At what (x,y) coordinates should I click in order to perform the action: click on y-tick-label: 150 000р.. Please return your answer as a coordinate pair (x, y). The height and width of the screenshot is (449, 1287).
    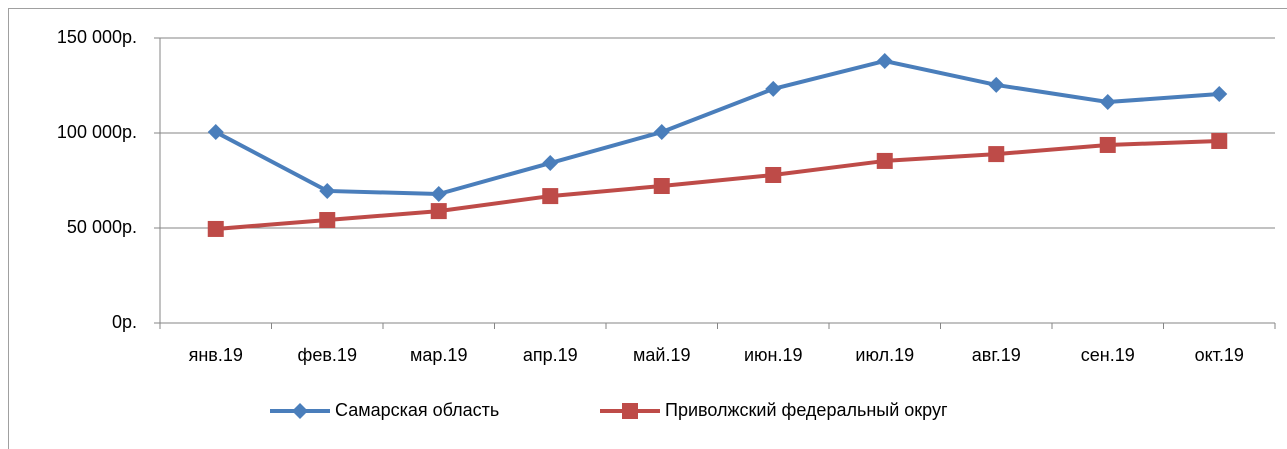
    Looking at the image, I should click on (97, 37).